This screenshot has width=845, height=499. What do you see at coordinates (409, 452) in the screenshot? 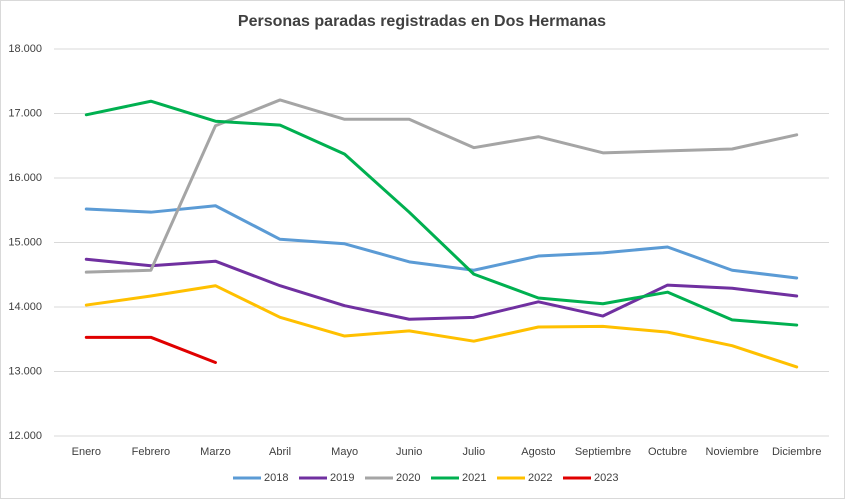
I see `x-tick-label: Junio` at bounding box center [409, 452].